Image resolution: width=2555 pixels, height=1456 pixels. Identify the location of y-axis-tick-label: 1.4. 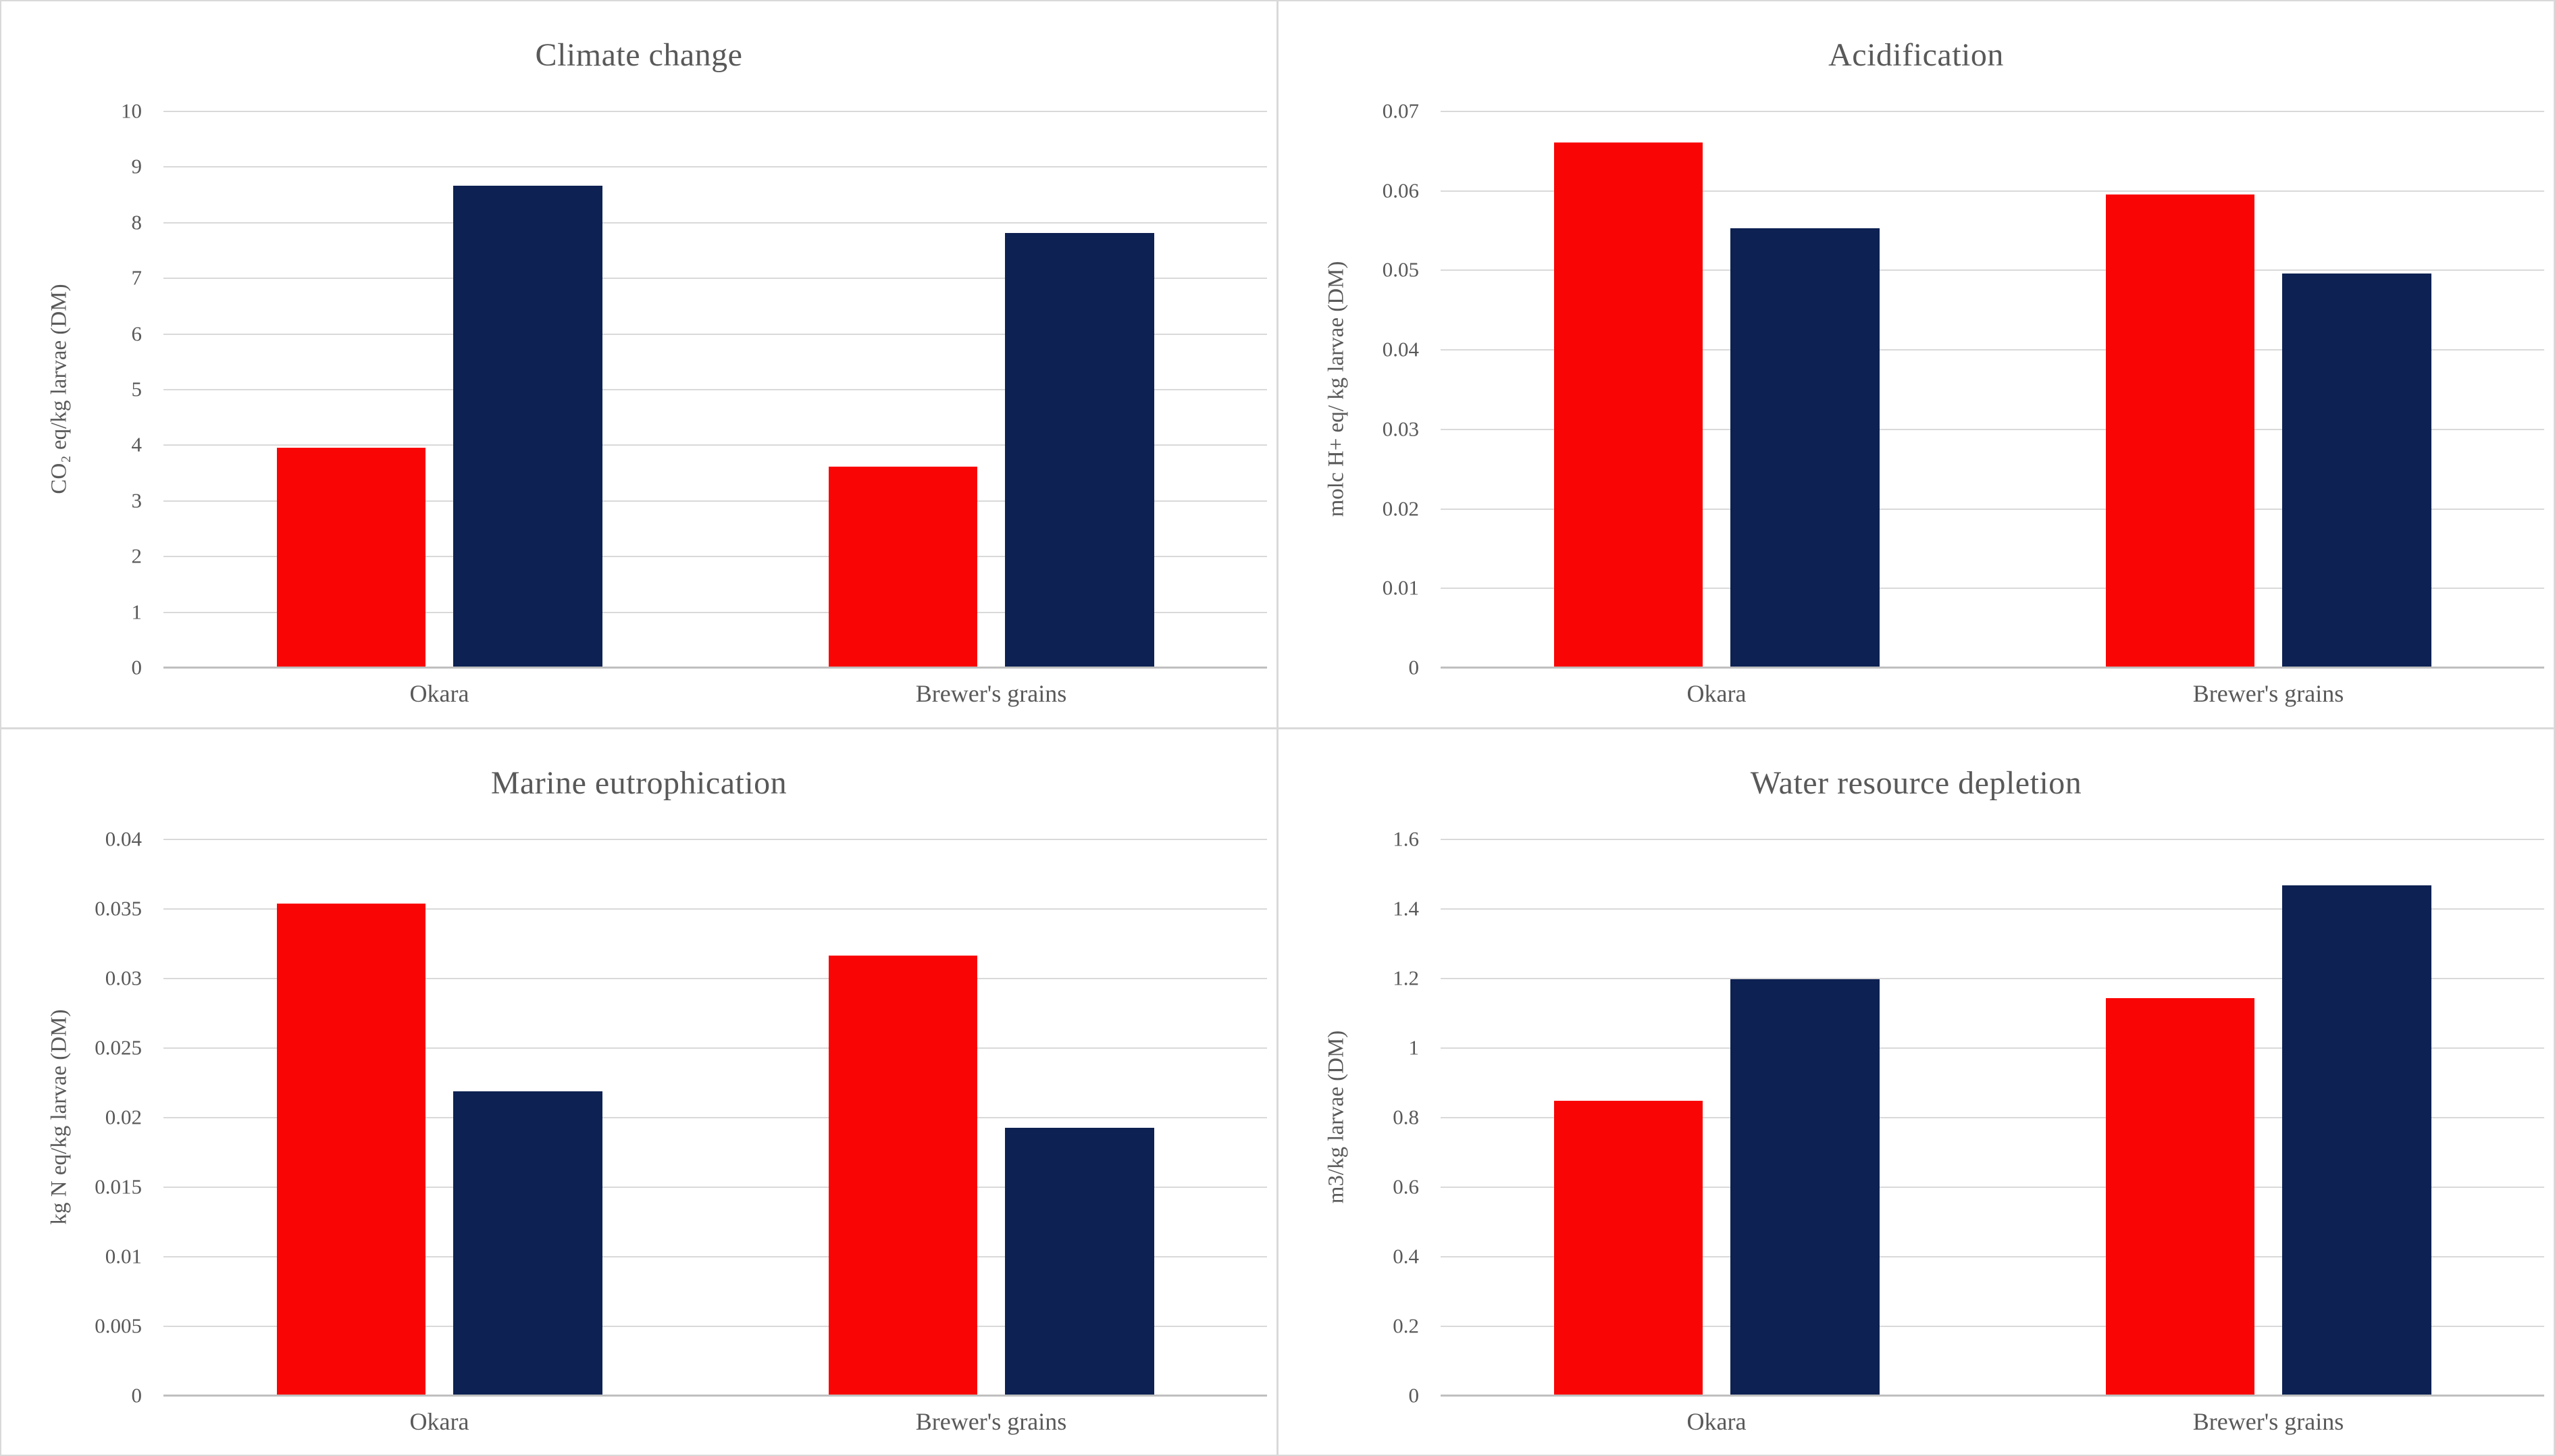
(1406, 908).